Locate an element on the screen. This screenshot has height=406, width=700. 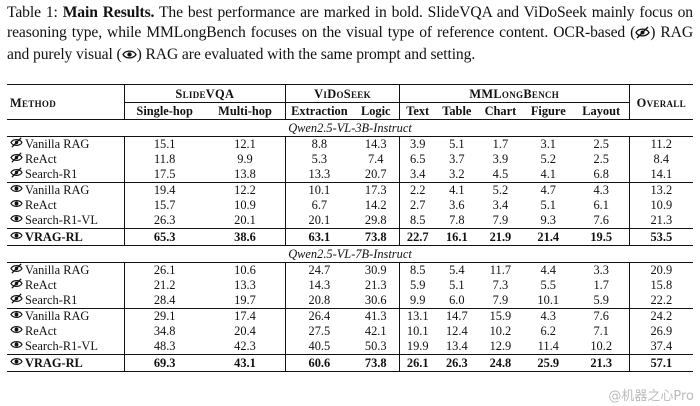
value-cell: 11.7 is located at coordinates (500, 270).